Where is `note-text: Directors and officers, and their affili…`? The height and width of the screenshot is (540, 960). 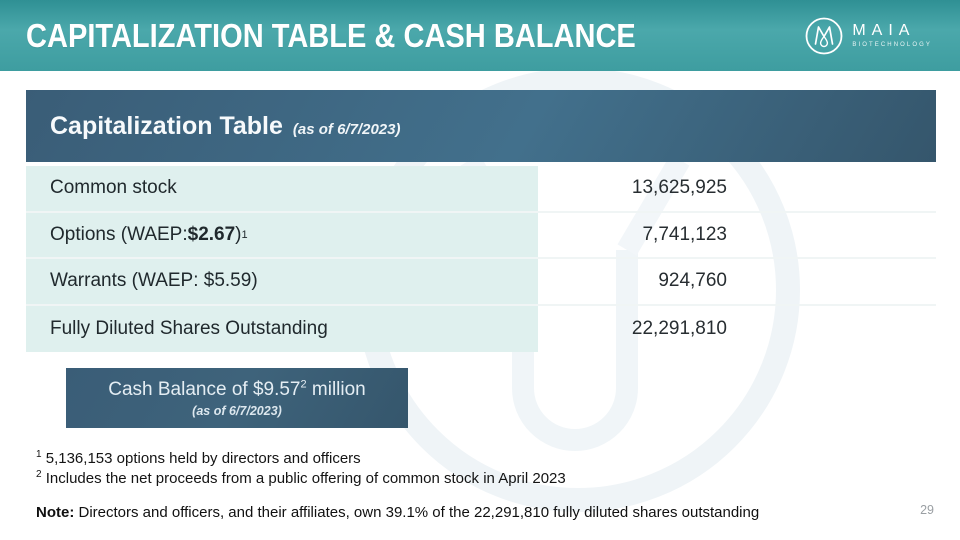
note-text: Directors and officers, and their affili… is located at coordinates (419, 512).